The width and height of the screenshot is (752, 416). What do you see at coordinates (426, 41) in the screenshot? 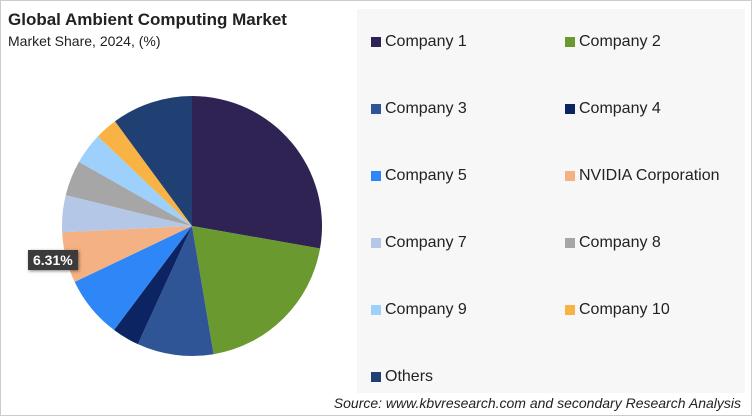
I see `legend-label: Company 1` at bounding box center [426, 41].